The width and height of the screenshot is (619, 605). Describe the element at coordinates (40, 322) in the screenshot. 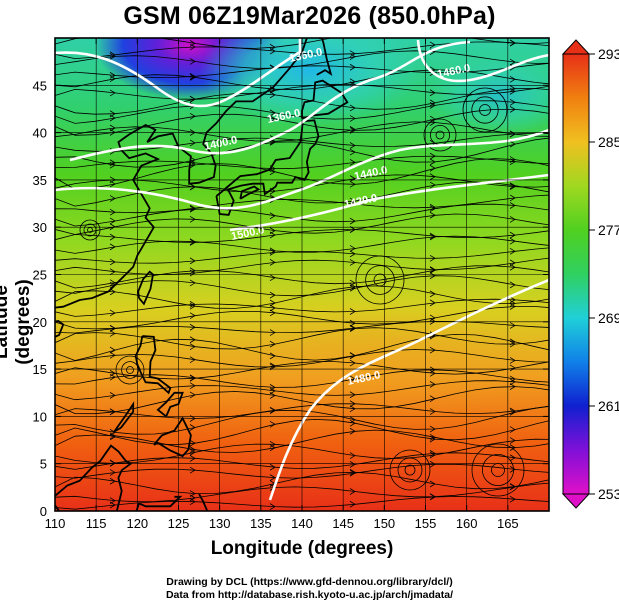

I see `y-tick-label: 20` at that location.